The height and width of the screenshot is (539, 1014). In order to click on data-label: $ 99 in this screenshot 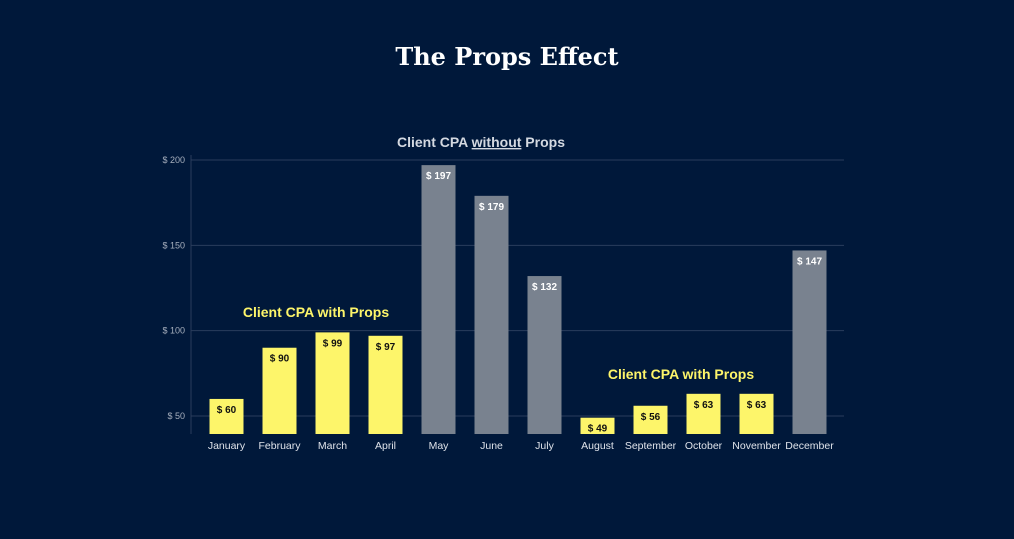, I will do `click(333, 343)`.